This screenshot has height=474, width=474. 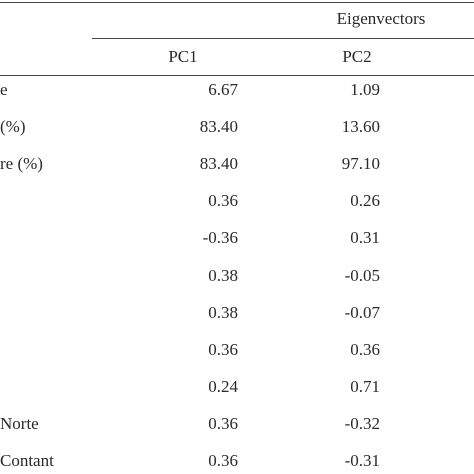 What do you see at coordinates (13, 127) in the screenshot?
I see `row-label: (%)` at bounding box center [13, 127].